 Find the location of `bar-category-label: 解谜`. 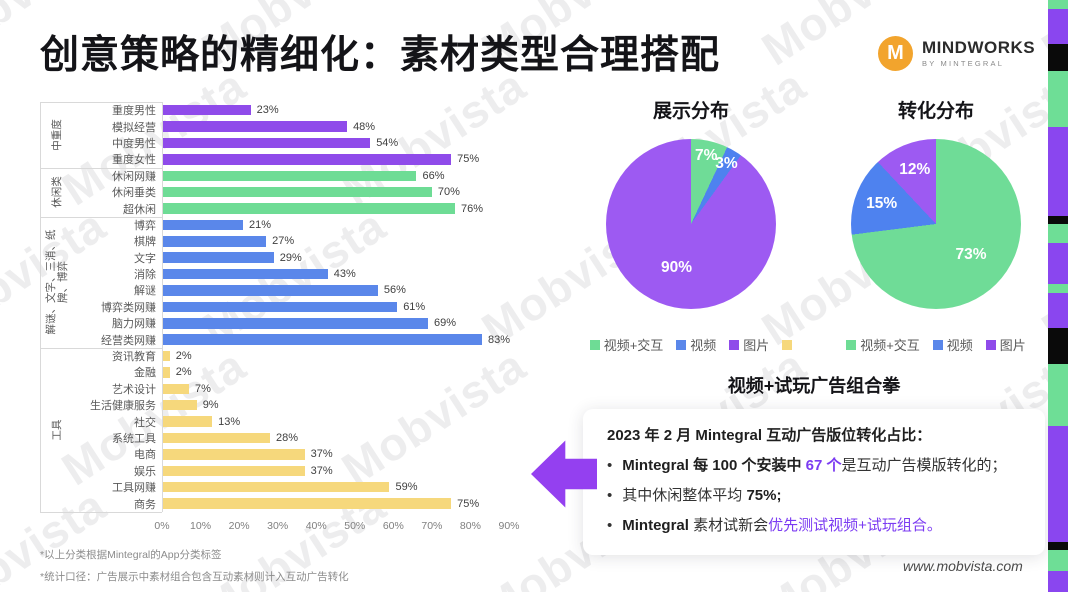

bar-category-label: 解谜 is located at coordinates (145, 291).